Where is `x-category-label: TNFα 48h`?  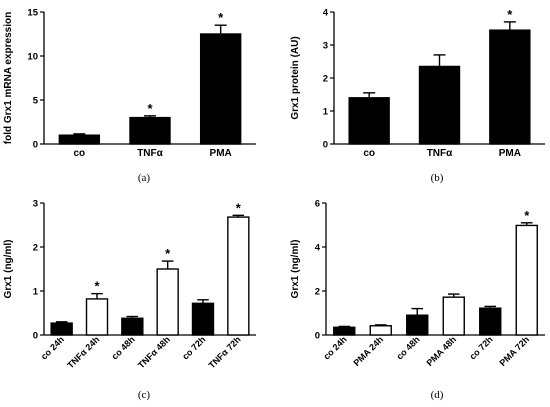
x-category-label: TNFα 48h is located at coordinates (154, 352).